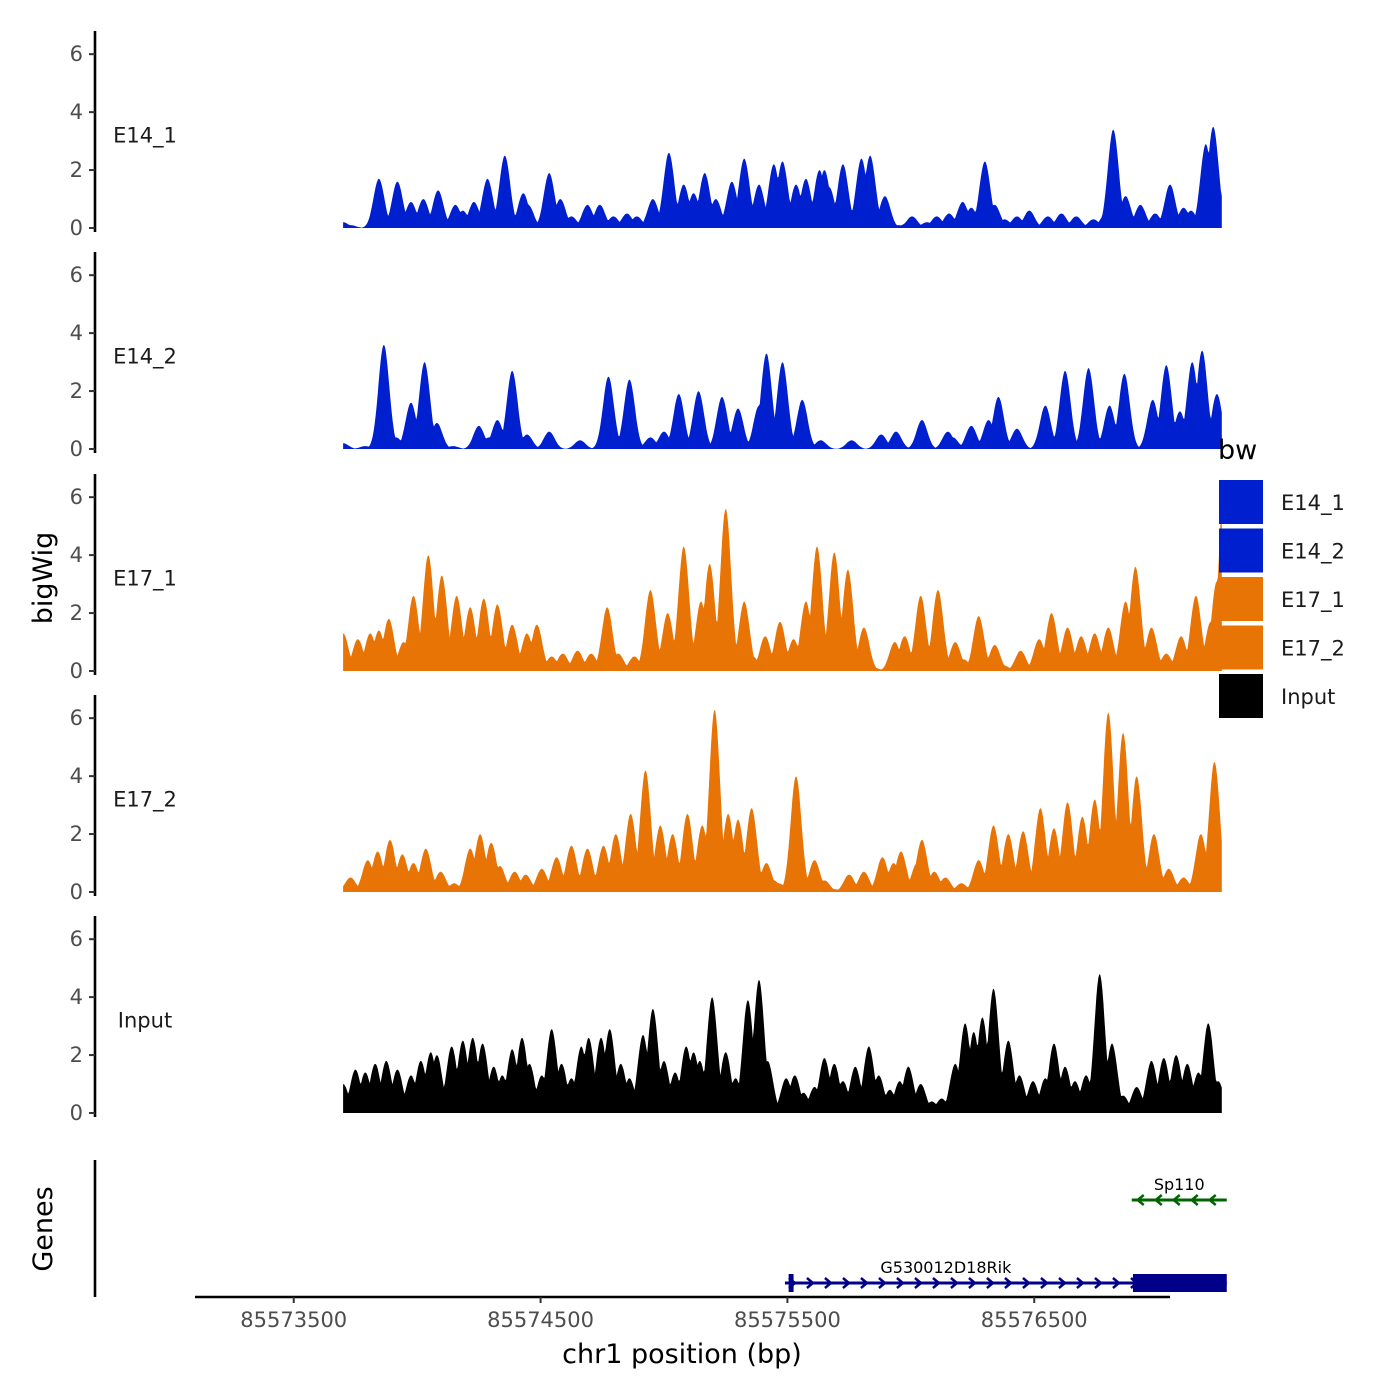 This screenshot has height=1400, width=1400. What do you see at coordinates (1313, 552) in the screenshot?
I see `legend-label: E14_2` at bounding box center [1313, 552].